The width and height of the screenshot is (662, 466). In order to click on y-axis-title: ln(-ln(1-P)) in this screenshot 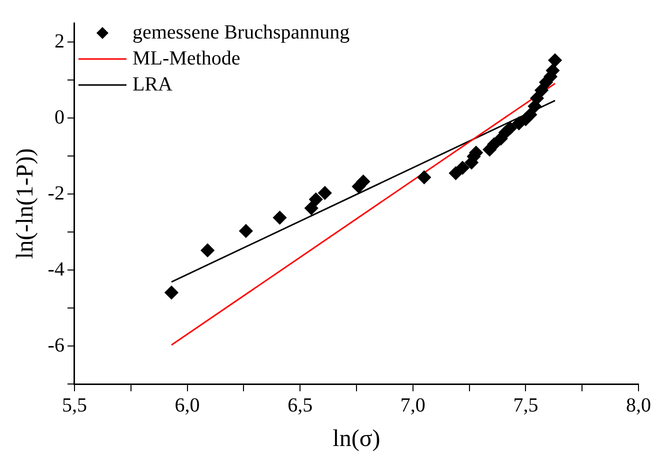, I will do `click(25, 203)`.